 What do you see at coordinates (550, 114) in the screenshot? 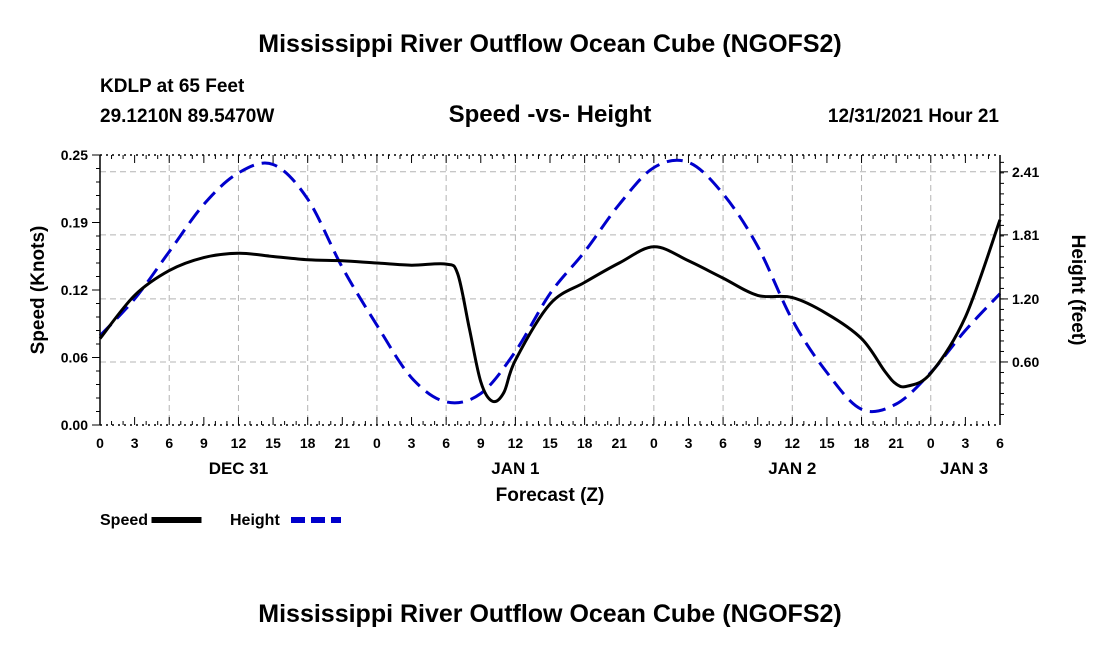
I see `chart-subtitle: Speed -vs- Height` at bounding box center [550, 114].